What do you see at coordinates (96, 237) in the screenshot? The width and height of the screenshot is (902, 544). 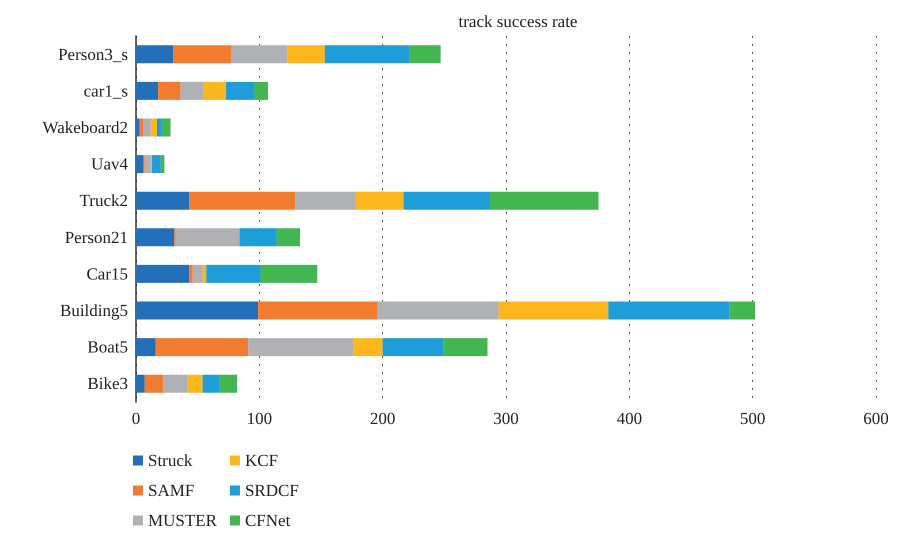 I see `y-tick-label: Person21` at bounding box center [96, 237].